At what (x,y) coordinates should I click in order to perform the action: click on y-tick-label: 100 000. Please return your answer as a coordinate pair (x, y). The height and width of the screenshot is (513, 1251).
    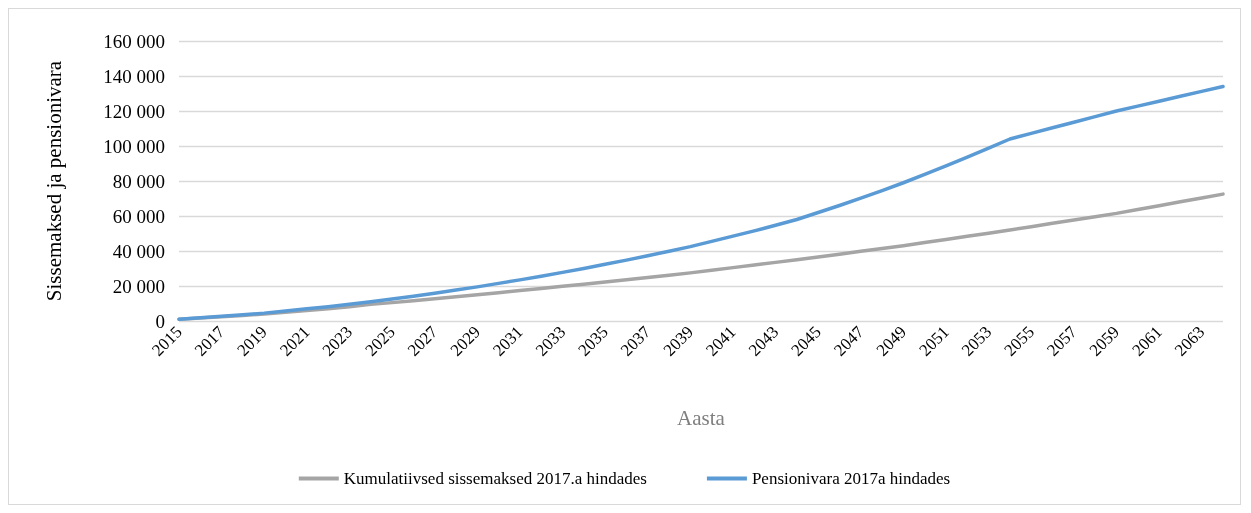
    Looking at the image, I should click on (134, 146).